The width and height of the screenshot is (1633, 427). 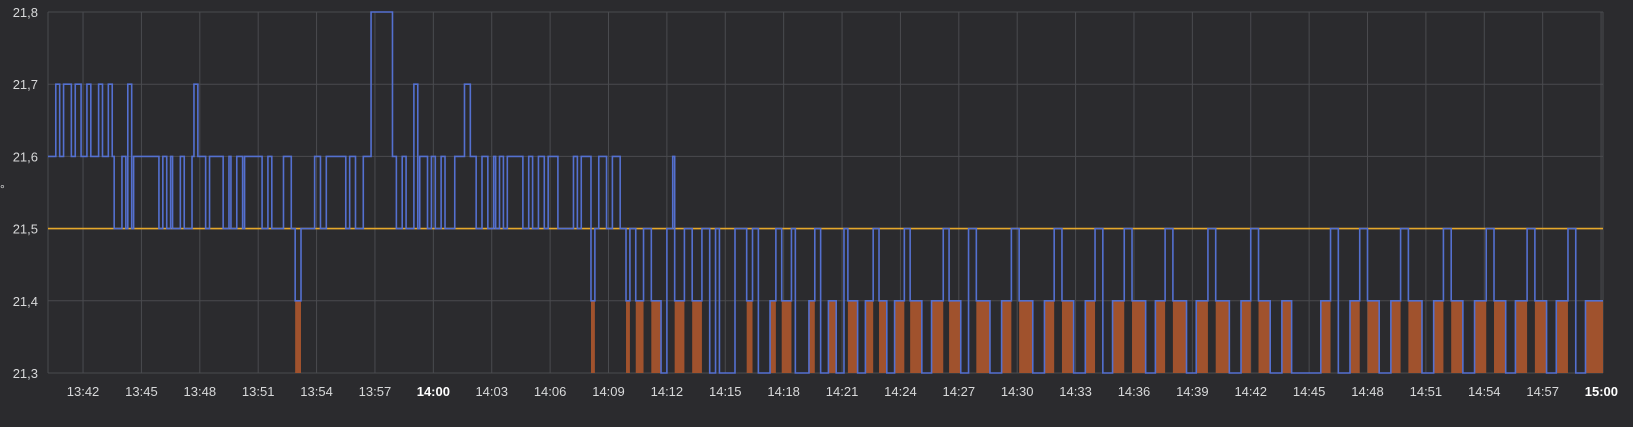 I want to click on x-tick-label: 14:57, so click(x=1542, y=391).